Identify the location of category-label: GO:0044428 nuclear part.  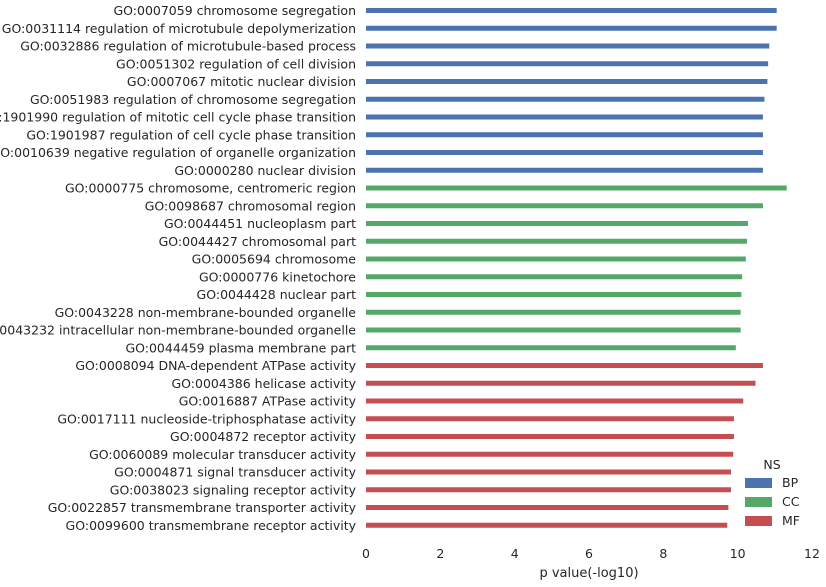
(277, 294).